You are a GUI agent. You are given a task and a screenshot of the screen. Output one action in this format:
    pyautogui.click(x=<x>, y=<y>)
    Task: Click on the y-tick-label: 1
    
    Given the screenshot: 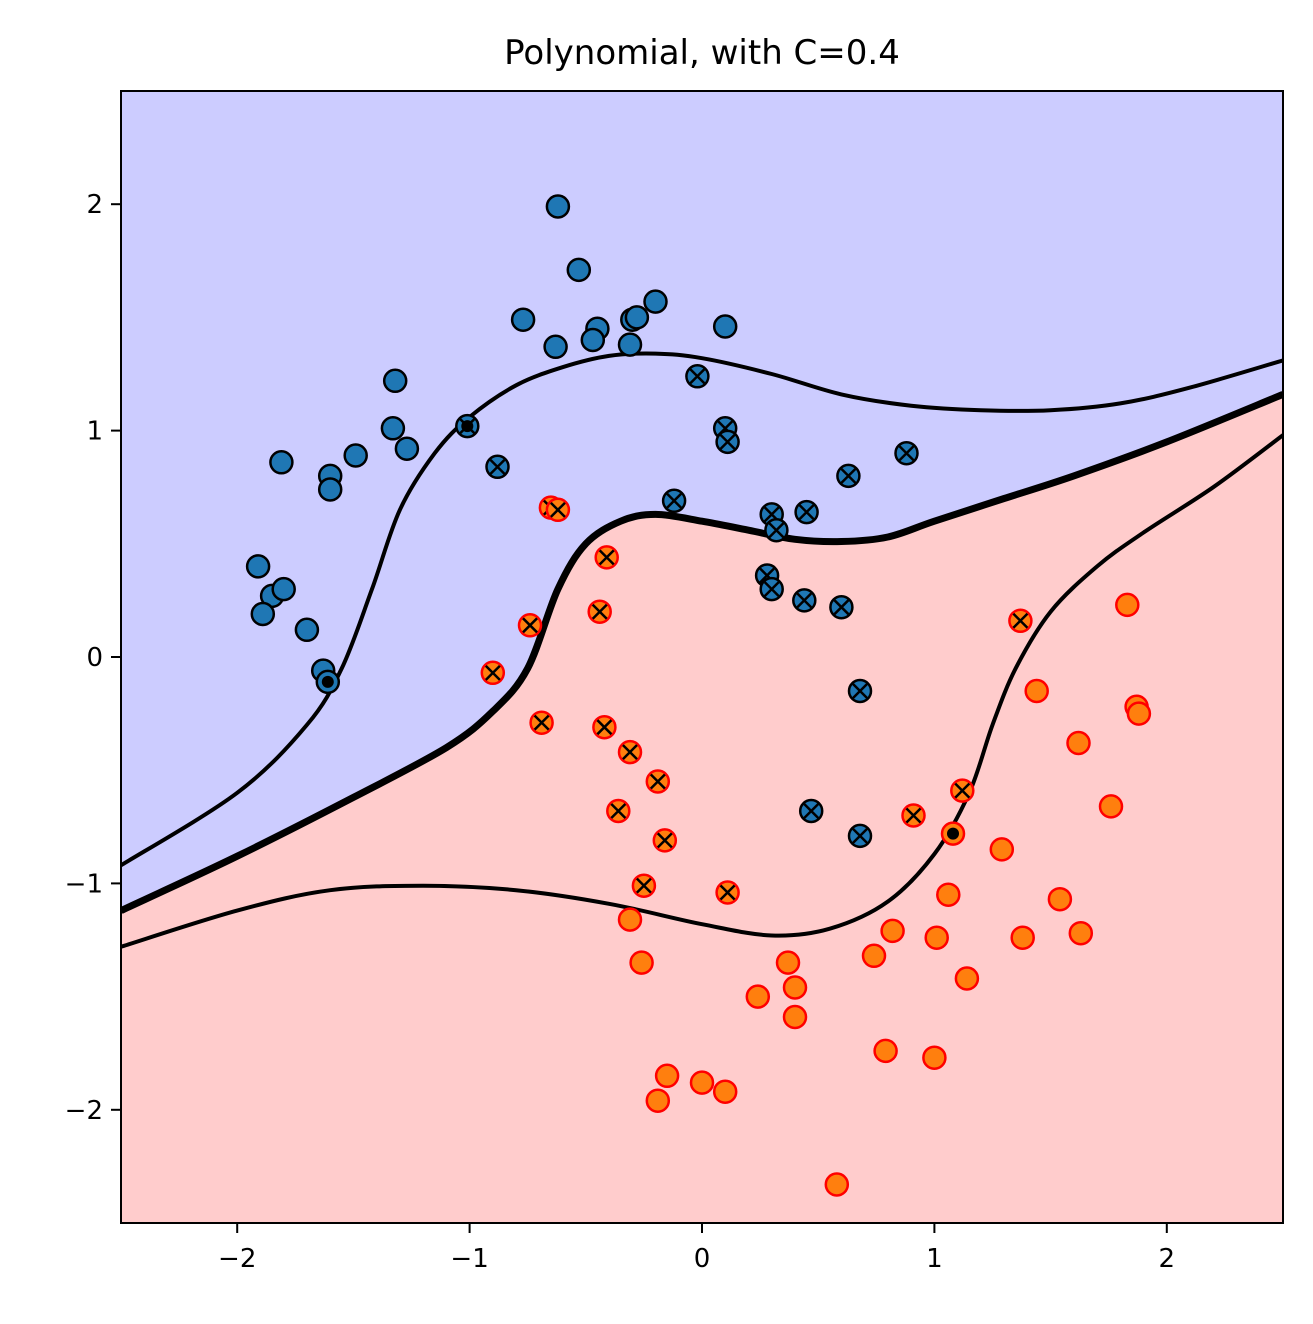 What is the action you would take?
    pyautogui.click(x=94, y=432)
    